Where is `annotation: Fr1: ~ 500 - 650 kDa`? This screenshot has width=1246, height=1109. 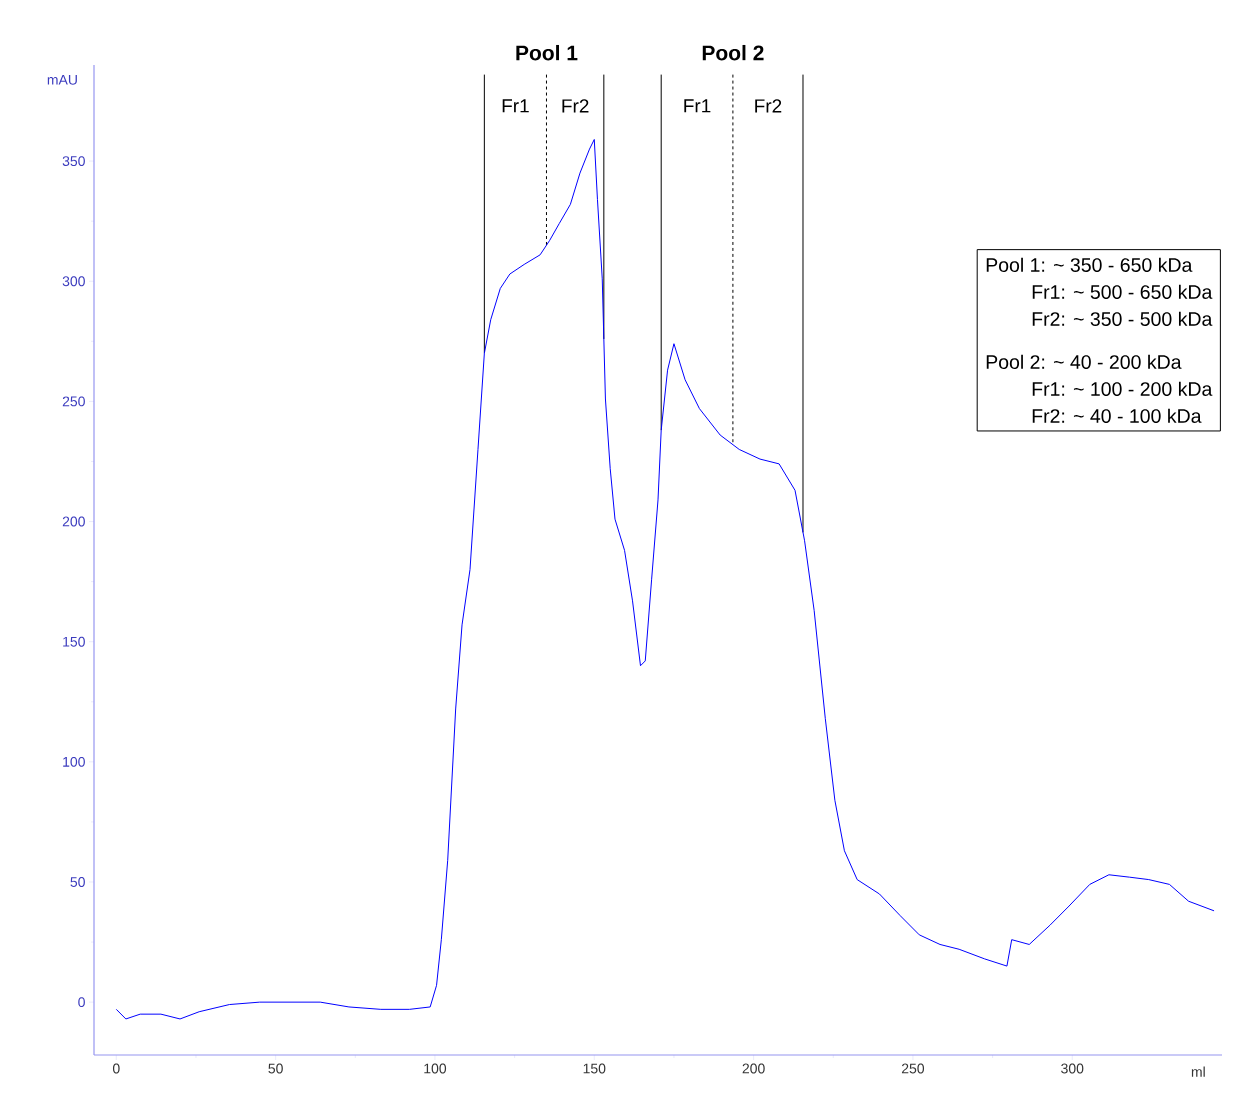
annotation: Fr1: ~ 500 - 650 kDa is located at coordinates (1122, 291).